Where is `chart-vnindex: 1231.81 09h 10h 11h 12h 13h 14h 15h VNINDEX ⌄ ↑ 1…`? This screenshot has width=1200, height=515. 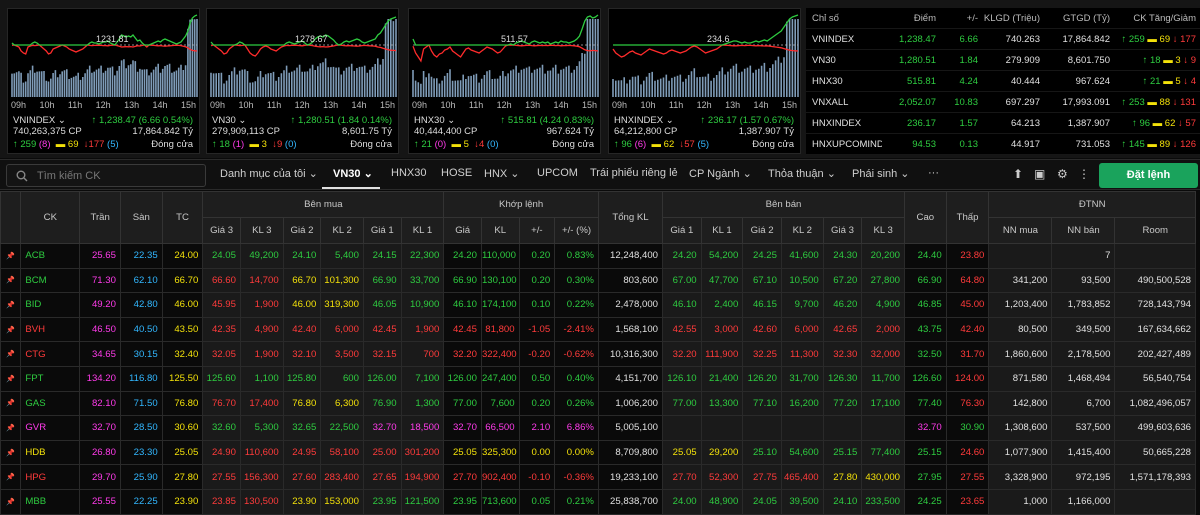 chart-vnindex: 1231.81 09h 10h 11h 12h 13h 14h 15h VNINDEX ⌄ ↑ 1… is located at coordinates (103, 81).